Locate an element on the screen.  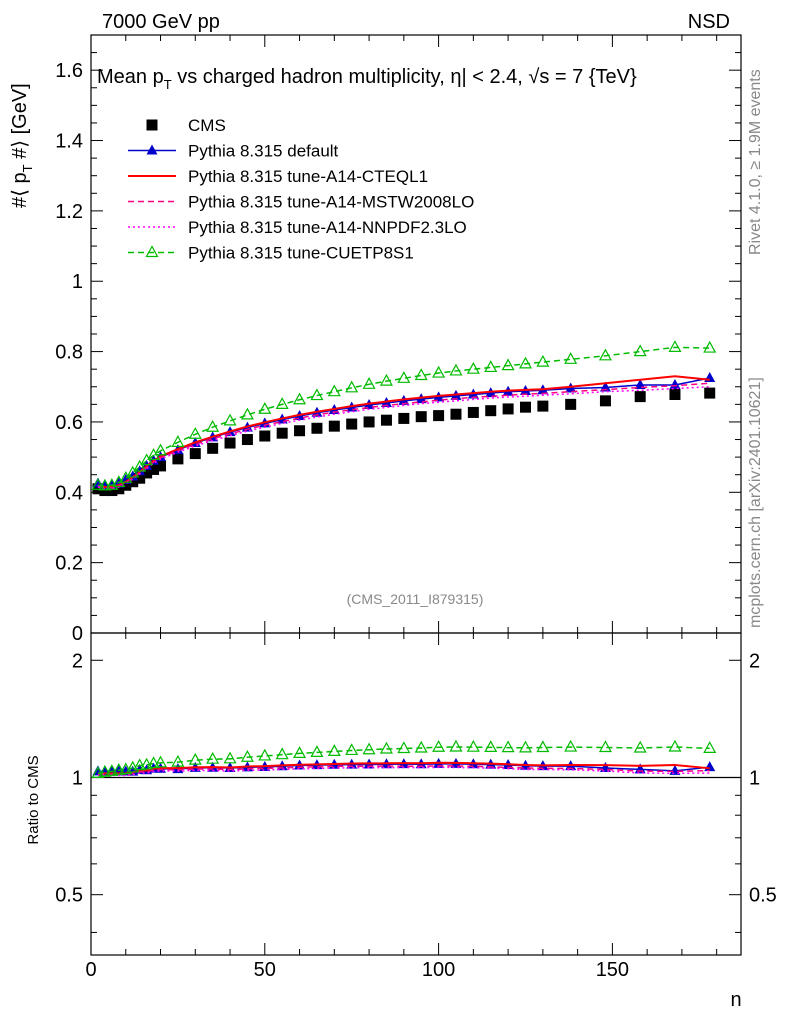
rivet-label: Rivet 4.1.0, ≥ 1.9M events is located at coordinates (755, 162).